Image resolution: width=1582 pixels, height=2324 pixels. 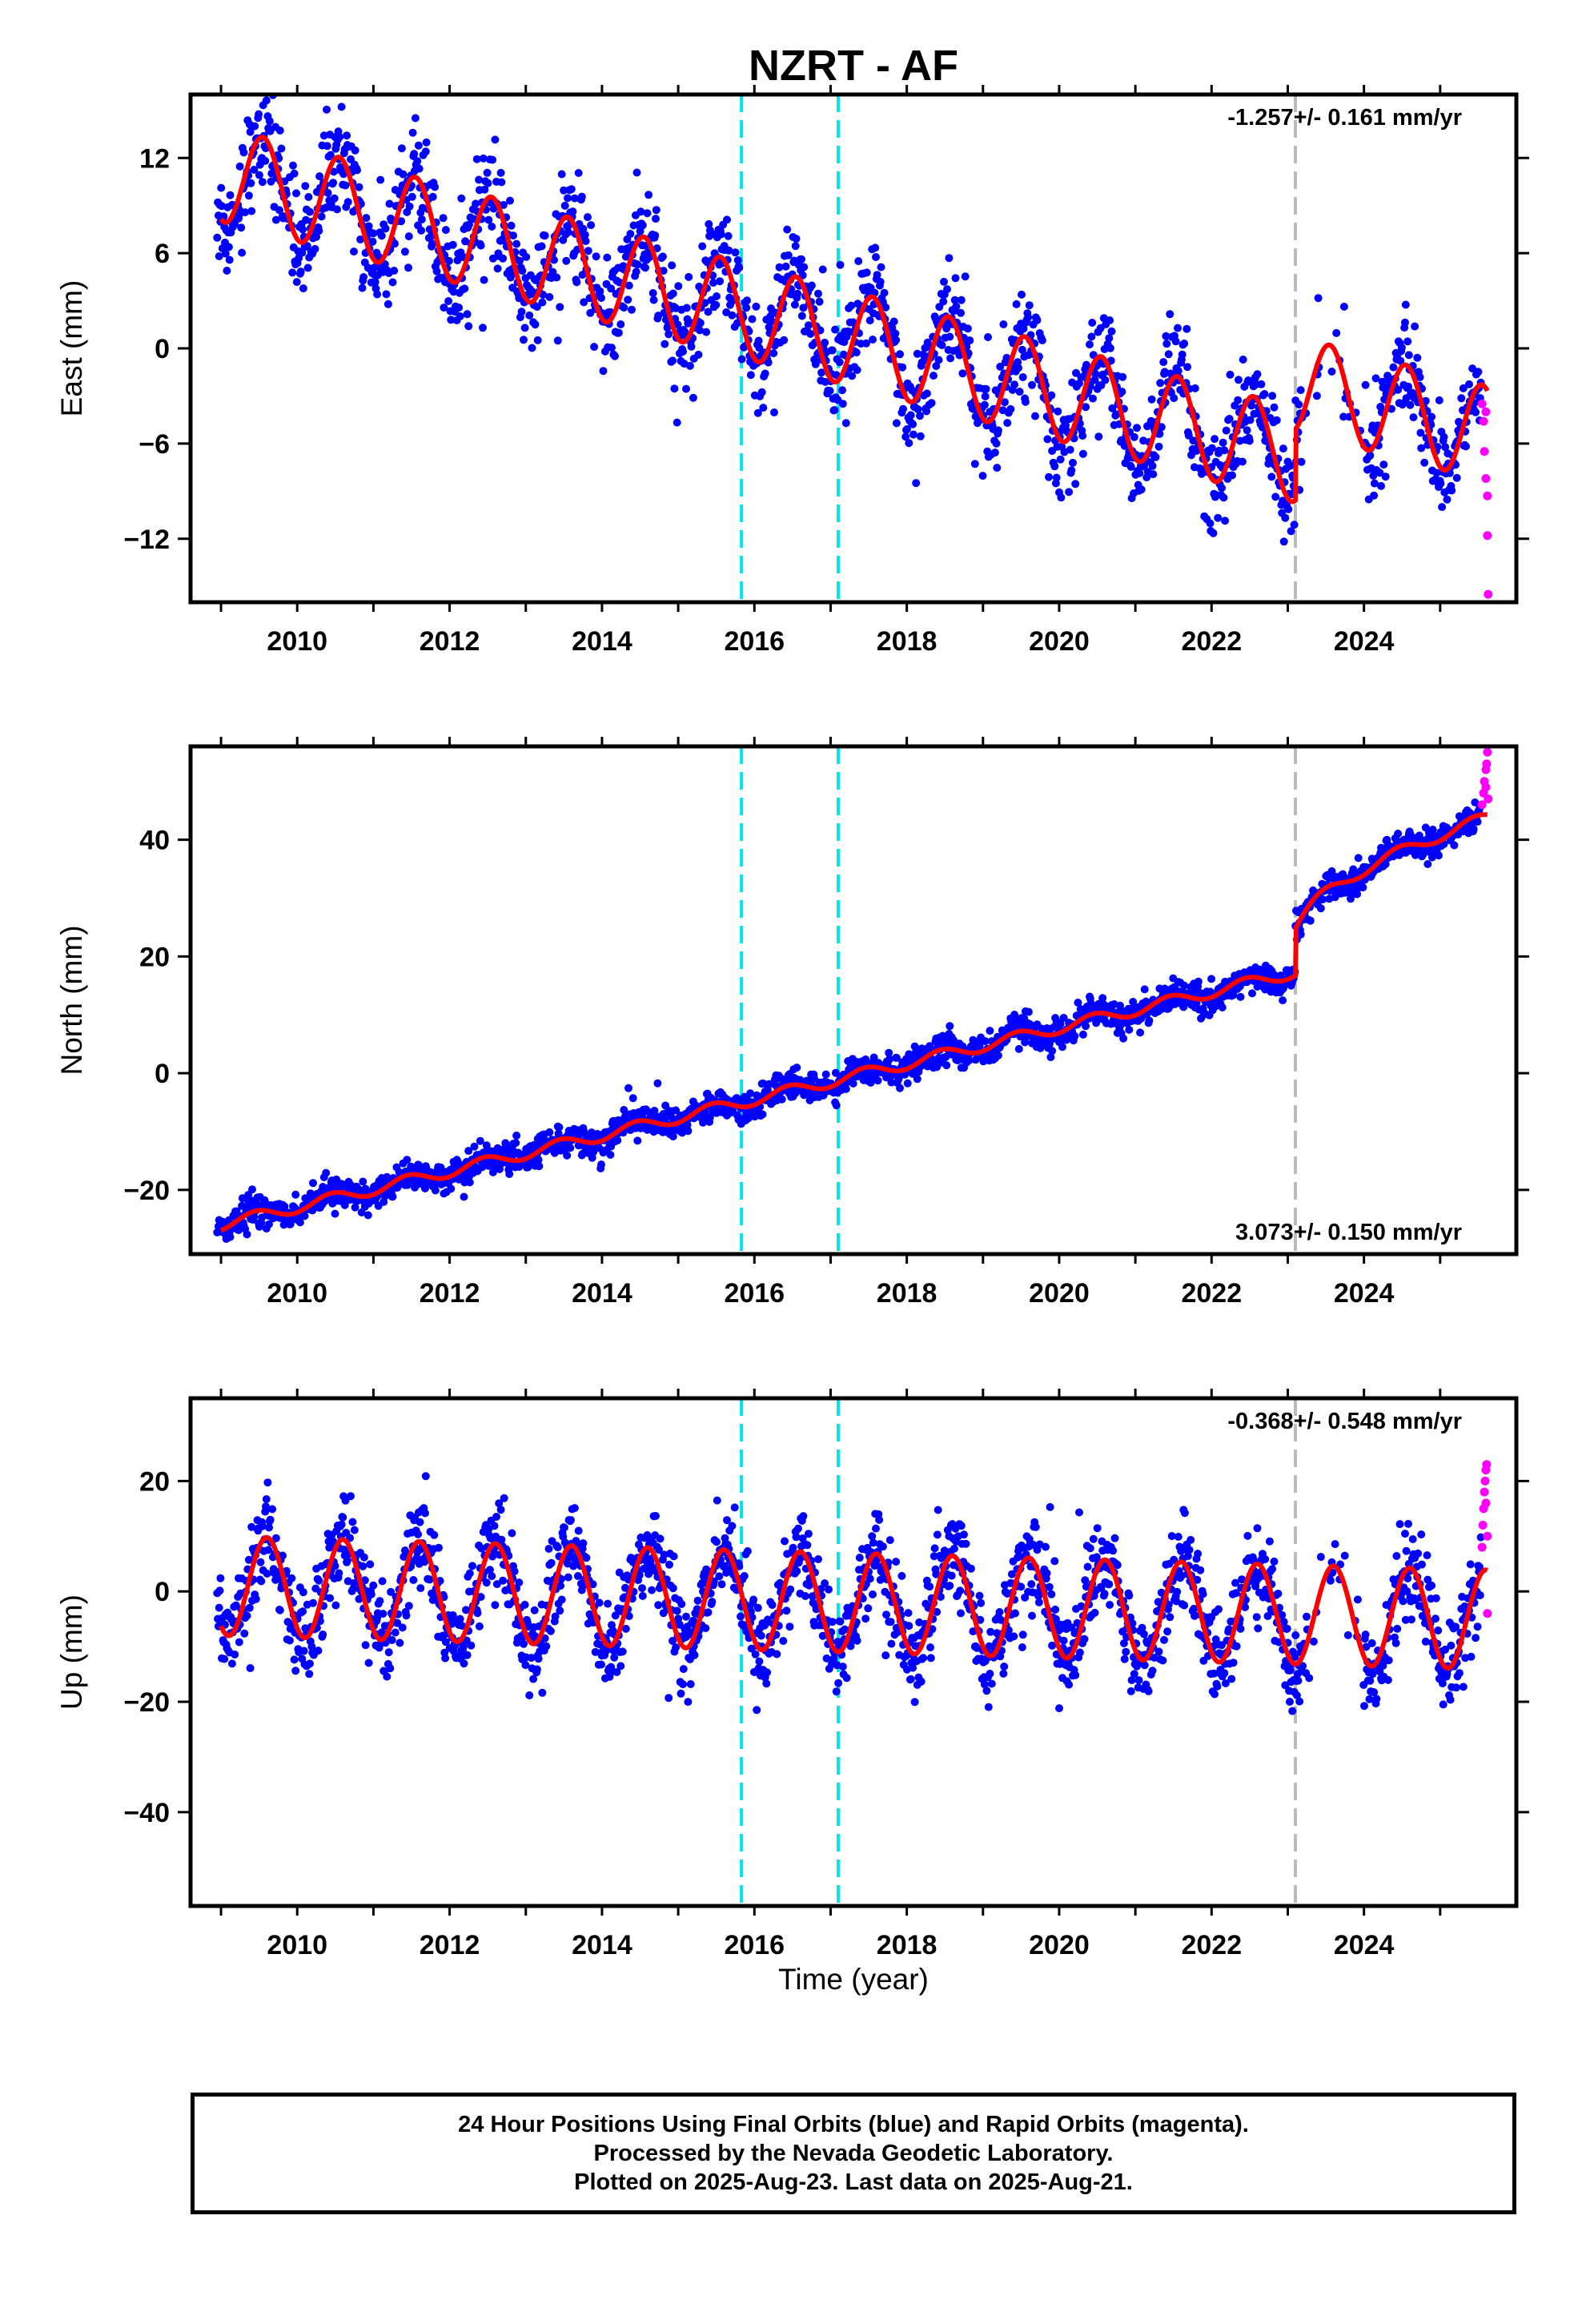 What do you see at coordinates (162, 254) in the screenshot?
I see `y-tick-label: 6` at bounding box center [162, 254].